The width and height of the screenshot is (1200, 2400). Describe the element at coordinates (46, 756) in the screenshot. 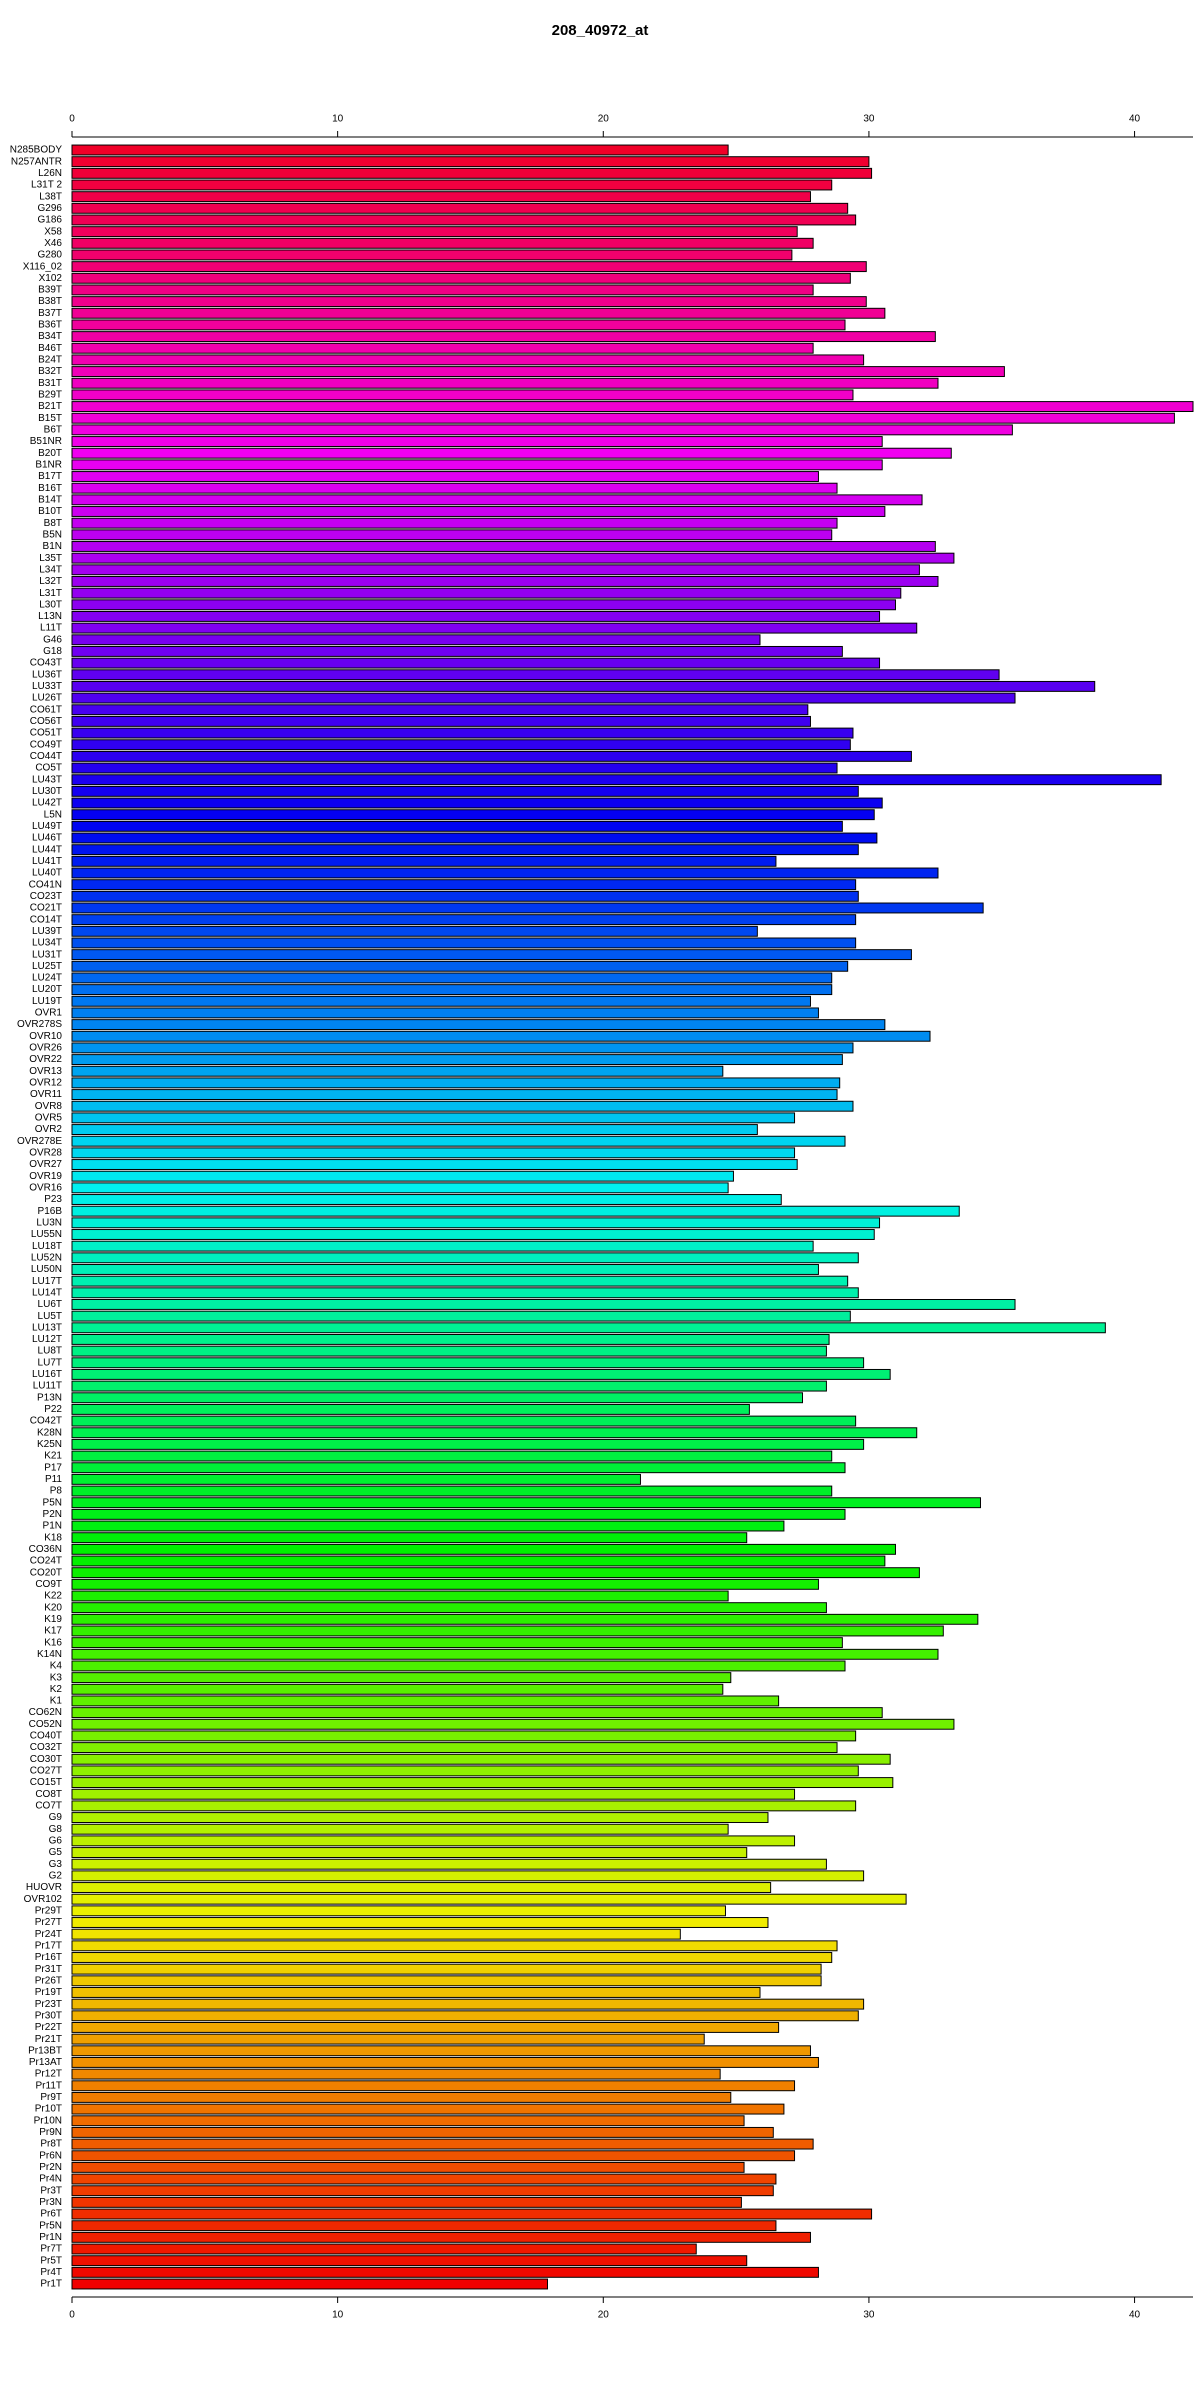

I see `y-tick-label: CO44T` at that location.